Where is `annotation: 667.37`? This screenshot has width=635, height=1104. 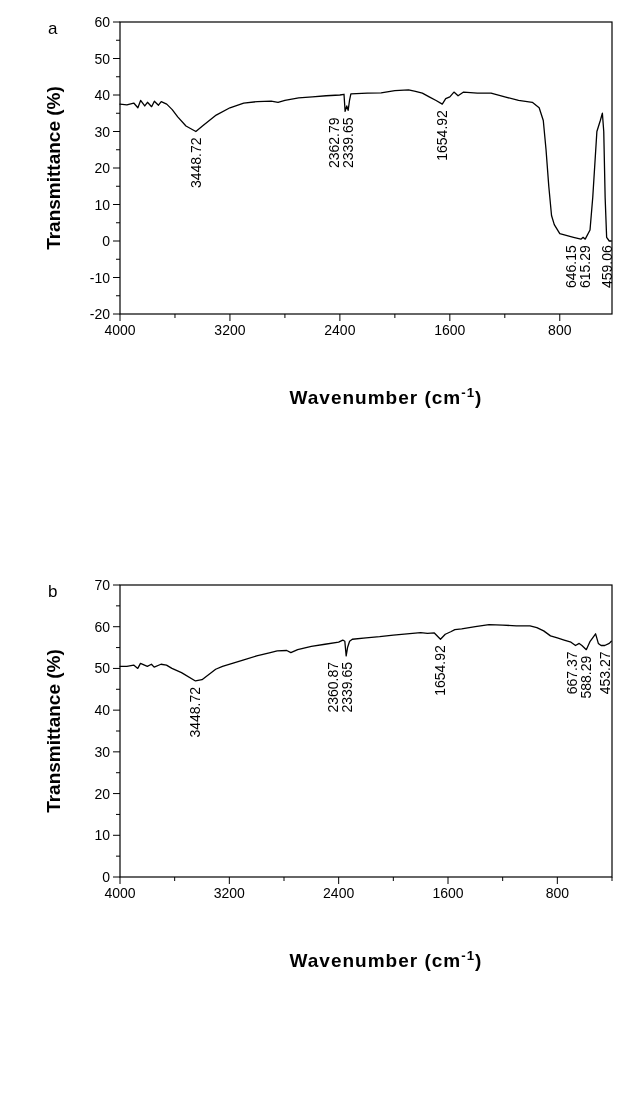 annotation: 667.37 is located at coordinates (572, 673).